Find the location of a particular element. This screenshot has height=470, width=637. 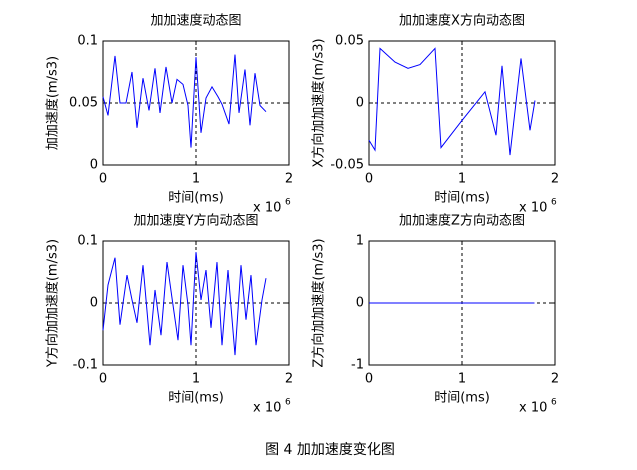

y-axis-label: X方向加加速度(m/s3) is located at coordinates (319, 102).